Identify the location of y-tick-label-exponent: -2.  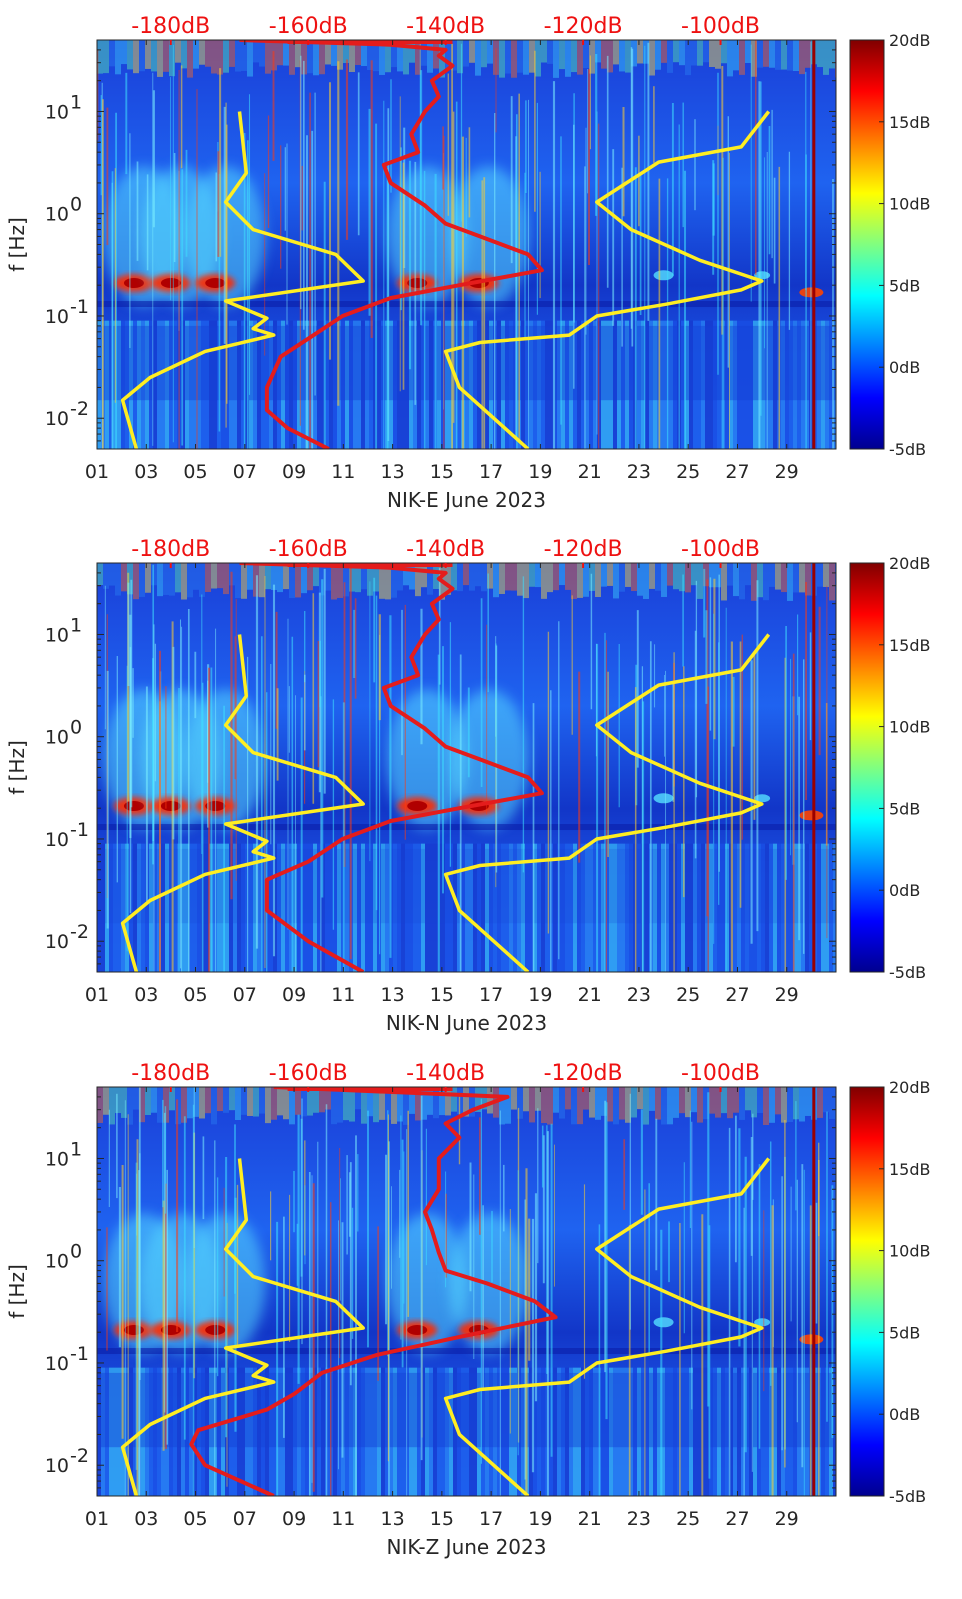
(79, 409).